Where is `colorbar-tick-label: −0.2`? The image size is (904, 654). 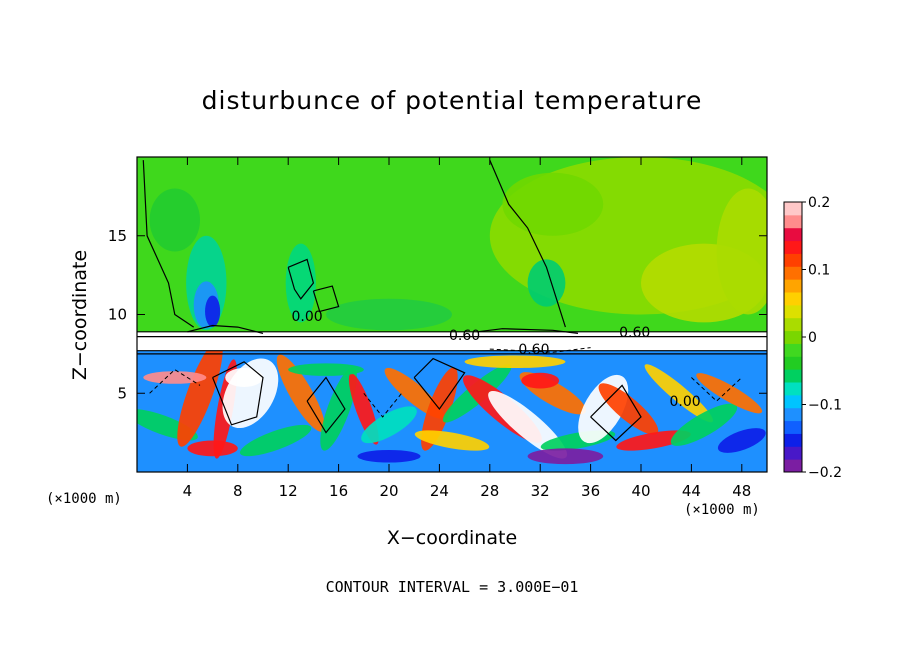
colorbar-tick-label: −0.2 is located at coordinates (825, 473).